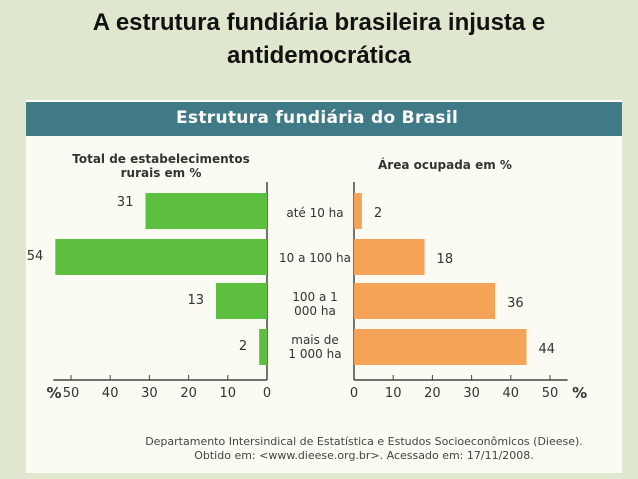  What do you see at coordinates (188, 393) in the screenshot?
I see `left-tick-label: 20` at bounding box center [188, 393].